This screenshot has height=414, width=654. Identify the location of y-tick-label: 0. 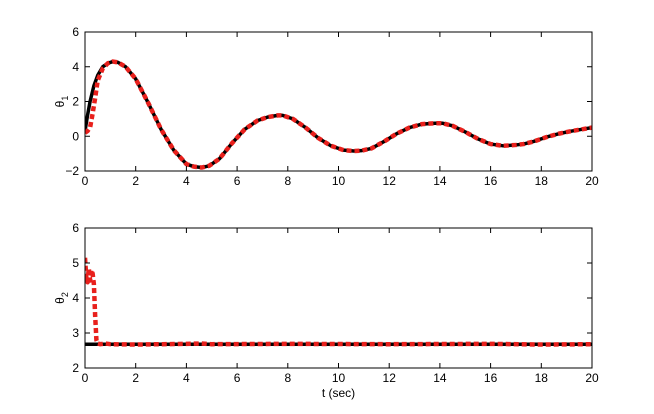
(75, 136).